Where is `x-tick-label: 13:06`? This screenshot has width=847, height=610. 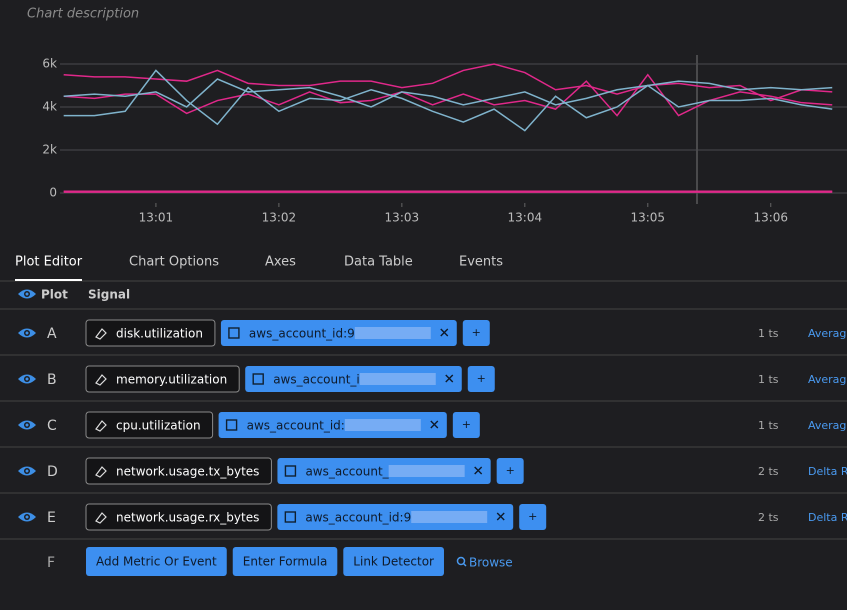
x-tick-label: 13:06 is located at coordinates (770, 218).